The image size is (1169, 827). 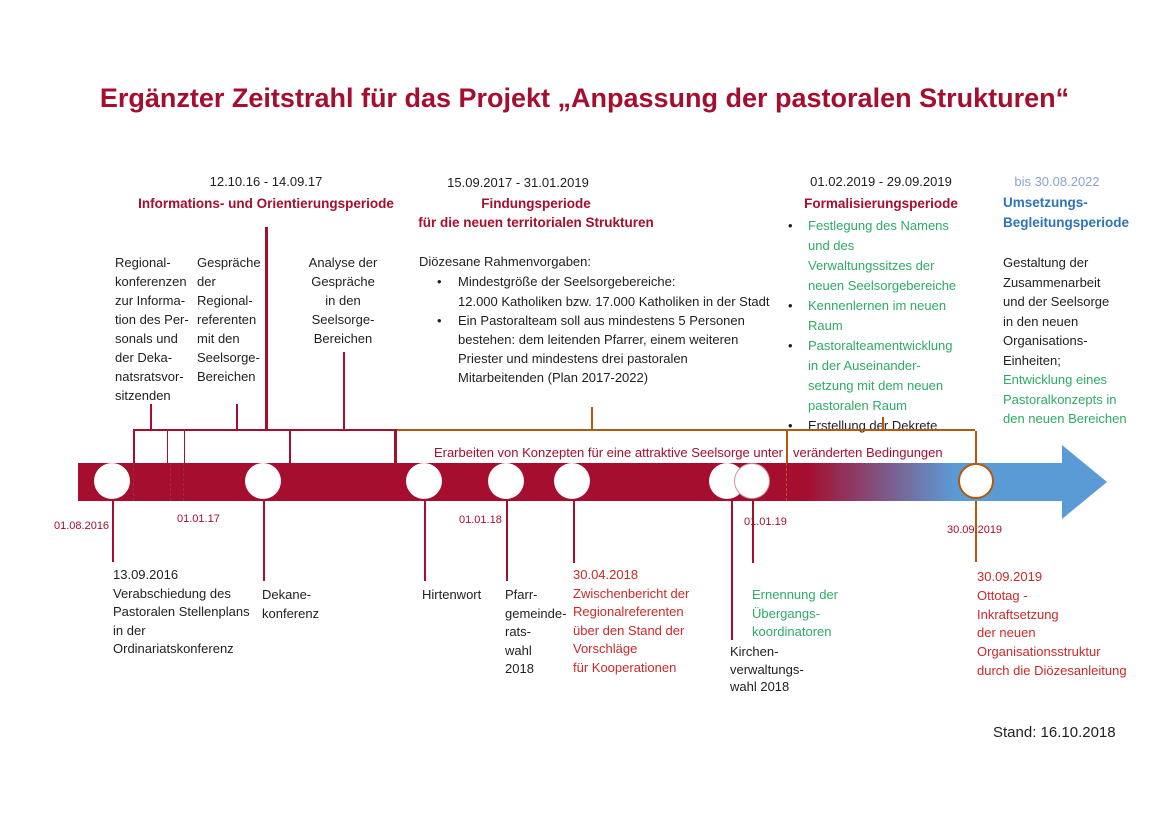 What do you see at coordinates (868, 452) in the screenshot?
I see `banner-text-right: veränderten Bedingungen` at bounding box center [868, 452].